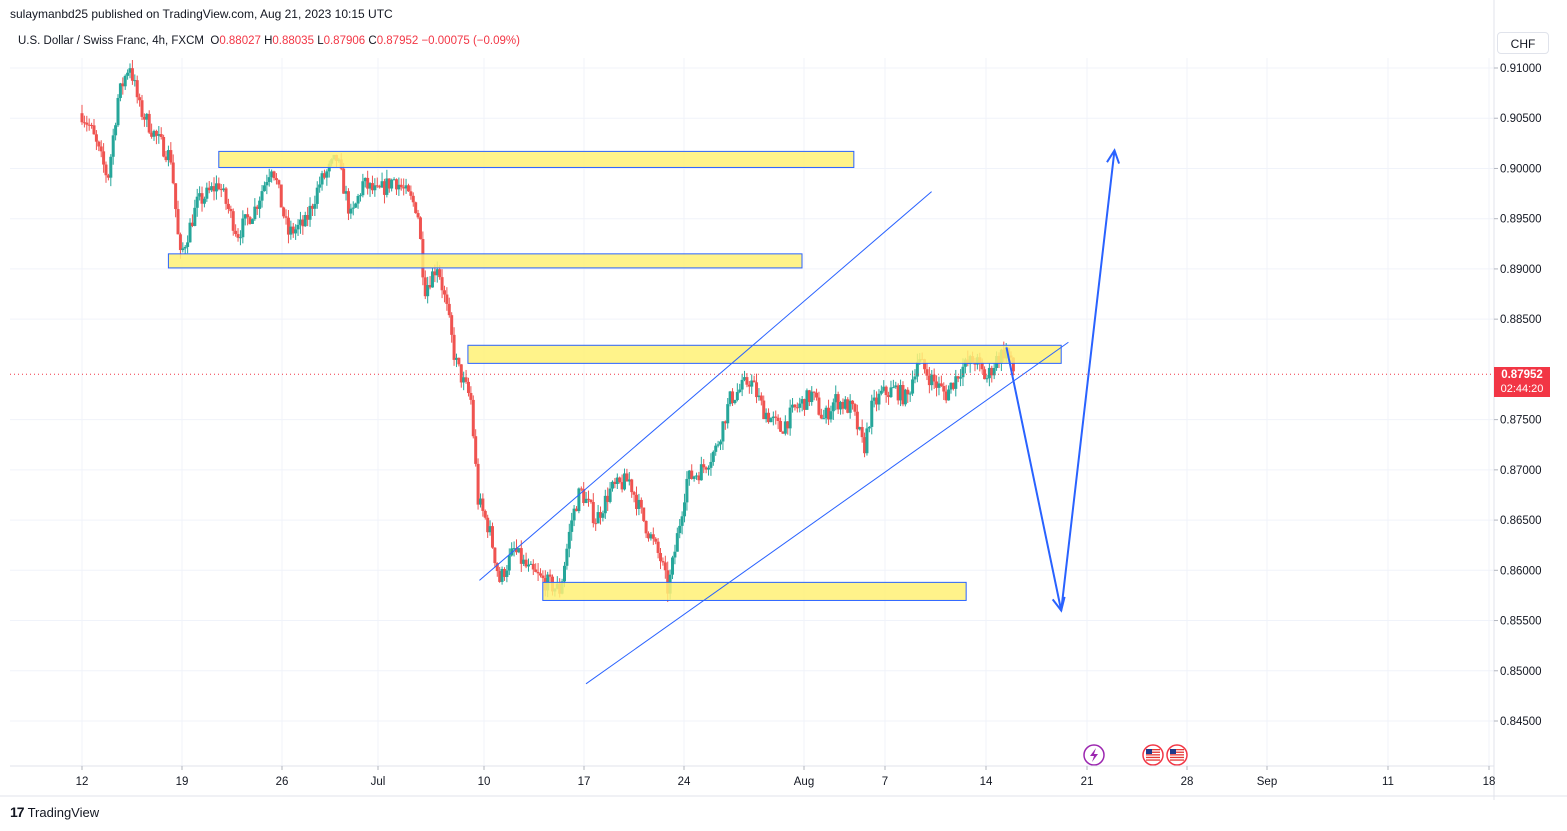 The width and height of the screenshot is (1567, 831). Describe the element at coordinates (1521, 320) in the screenshot. I see `y-tick-label: 0.88500` at that location.